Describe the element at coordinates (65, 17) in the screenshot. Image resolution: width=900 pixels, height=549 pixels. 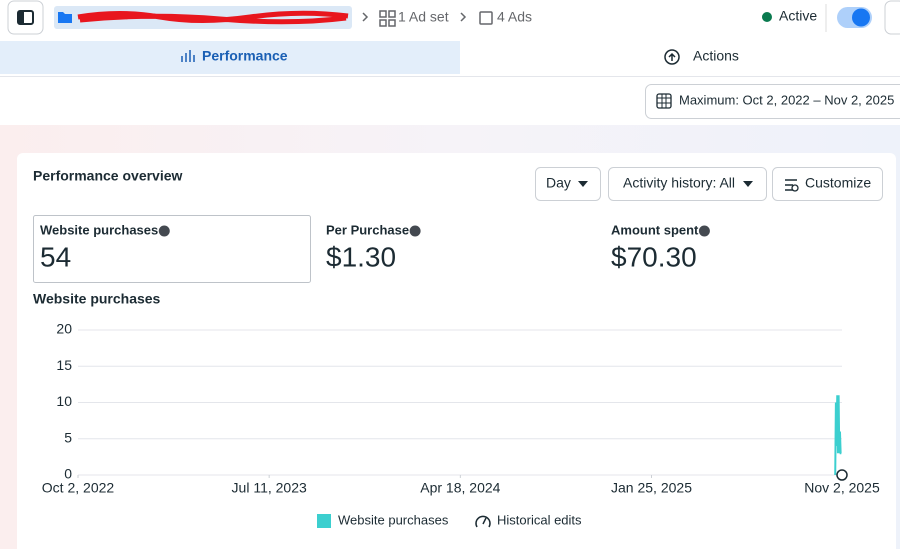
I see `folder-icon` at that location.